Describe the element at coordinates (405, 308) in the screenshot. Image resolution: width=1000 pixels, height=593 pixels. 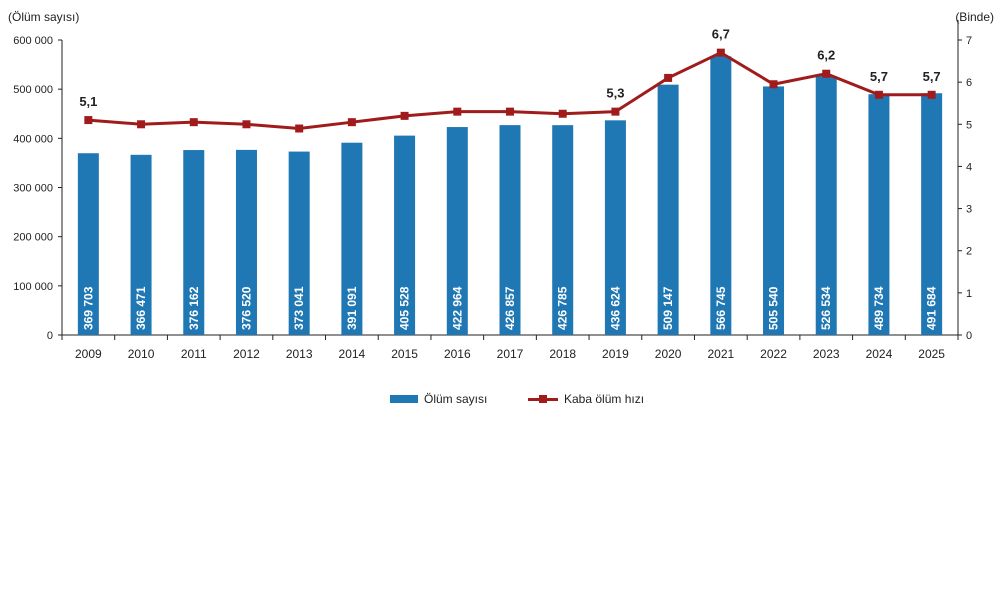
I see `bar-data-label: 405 528` at that location.